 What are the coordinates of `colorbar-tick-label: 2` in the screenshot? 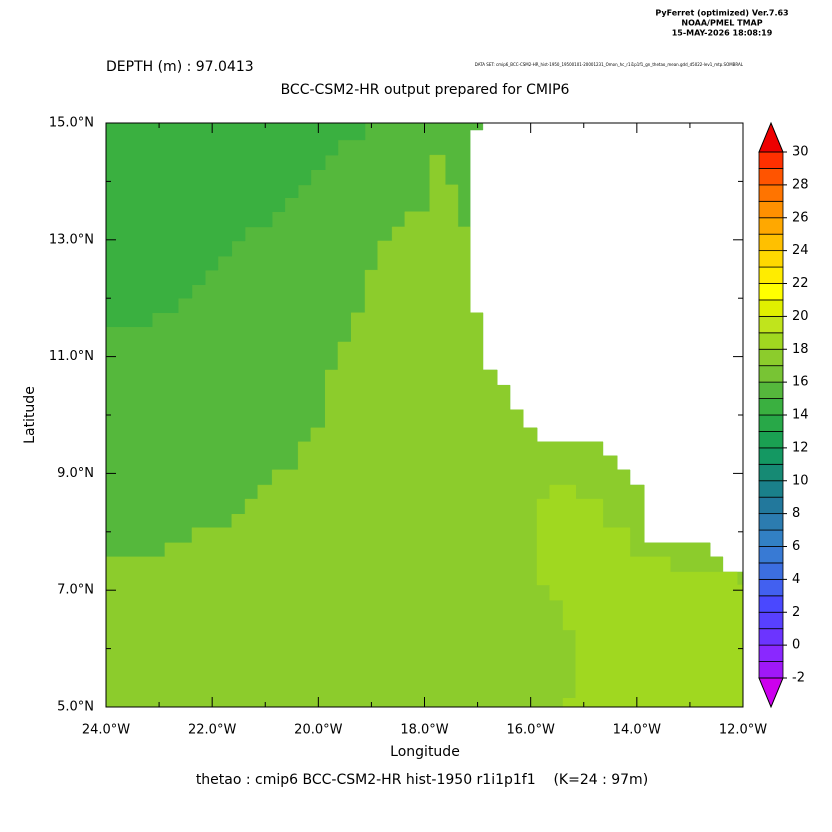 It's located at (796, 612).